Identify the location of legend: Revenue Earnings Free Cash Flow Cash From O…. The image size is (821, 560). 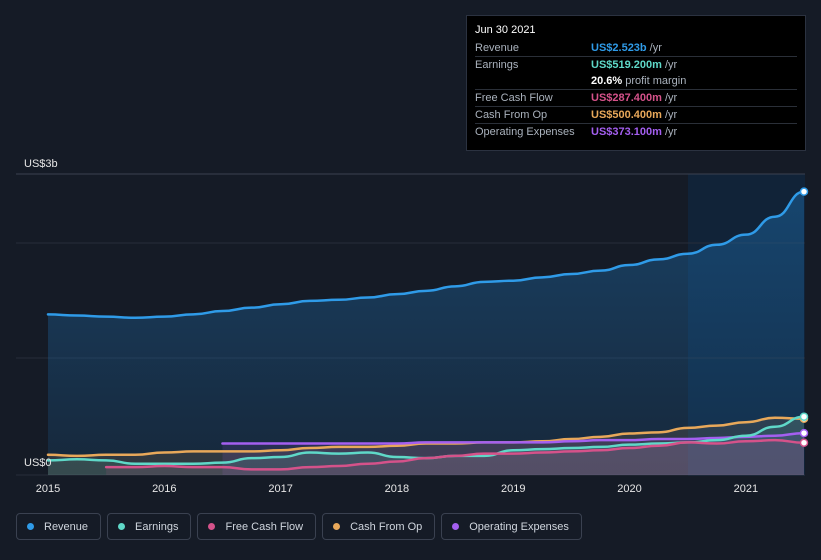
(299, 526).